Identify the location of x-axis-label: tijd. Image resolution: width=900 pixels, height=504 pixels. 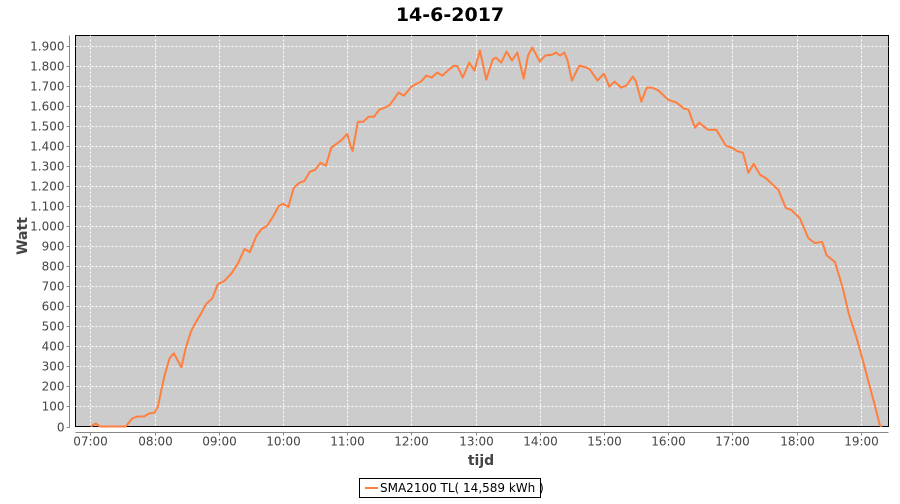
(481, 461).